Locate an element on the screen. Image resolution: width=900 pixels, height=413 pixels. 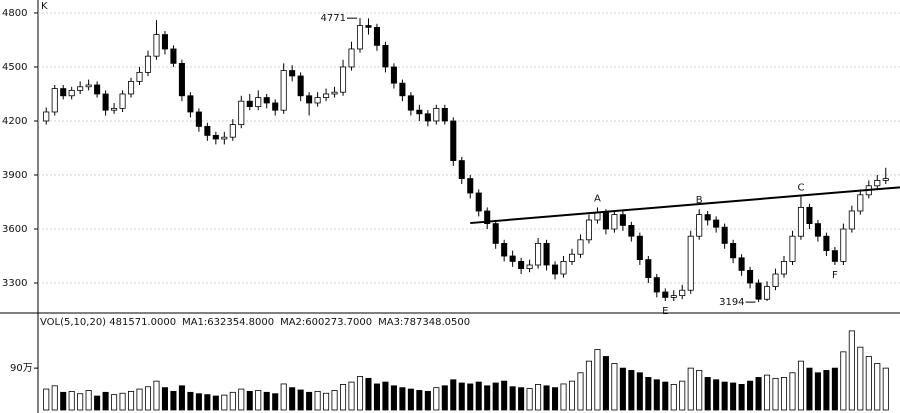
y-tick-label: 3600 is located at coordinates (14, 229).